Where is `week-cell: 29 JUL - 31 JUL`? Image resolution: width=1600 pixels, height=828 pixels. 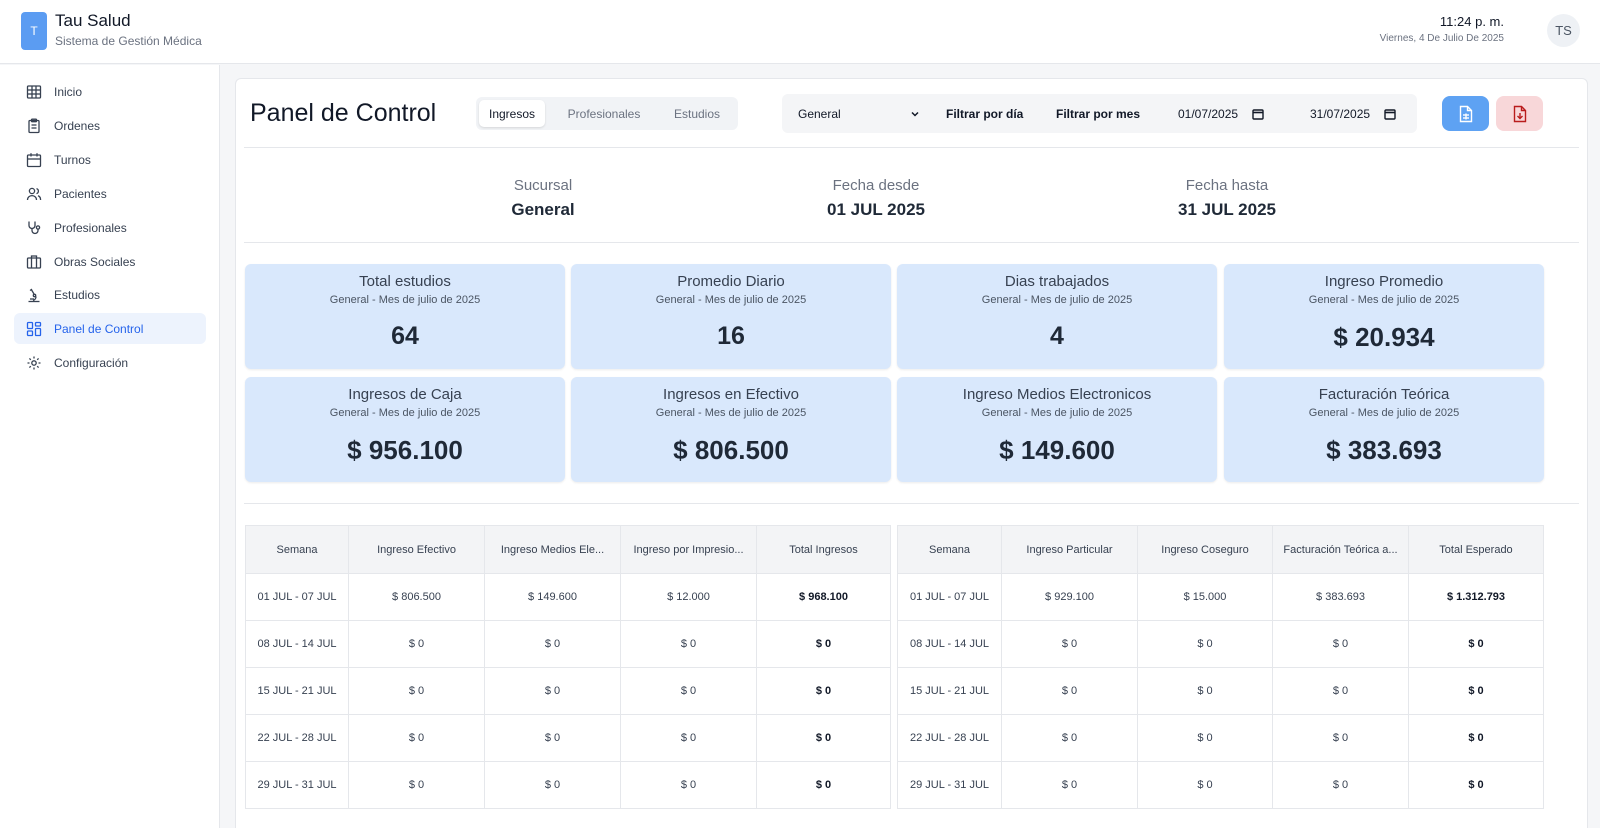
week-cell: 29 JUL - 31 JUL is located at coordinates (949, 785).